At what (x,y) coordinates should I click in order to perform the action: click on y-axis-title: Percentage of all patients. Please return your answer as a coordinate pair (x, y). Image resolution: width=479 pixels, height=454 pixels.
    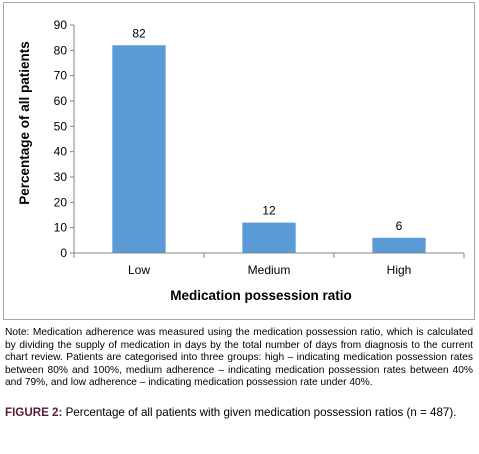
    Looking at the image, I should click on (24, 123).